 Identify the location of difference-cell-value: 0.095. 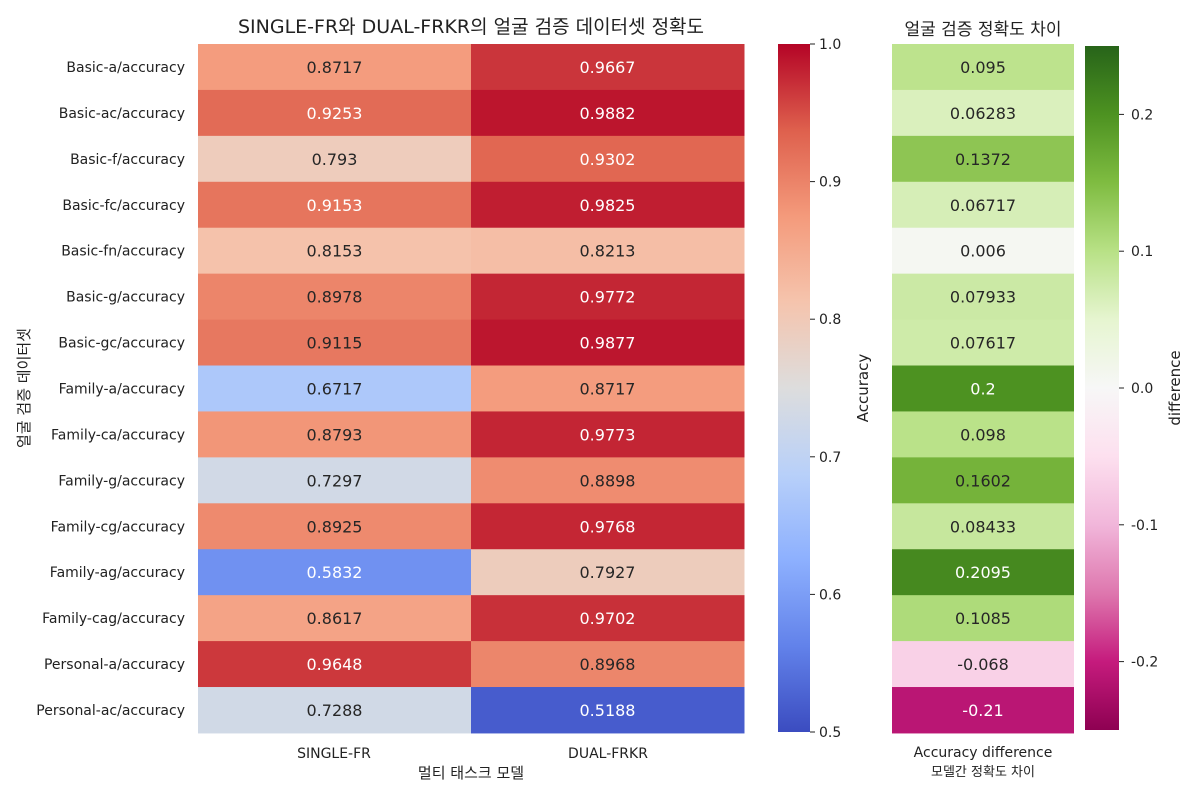
(983, 67).